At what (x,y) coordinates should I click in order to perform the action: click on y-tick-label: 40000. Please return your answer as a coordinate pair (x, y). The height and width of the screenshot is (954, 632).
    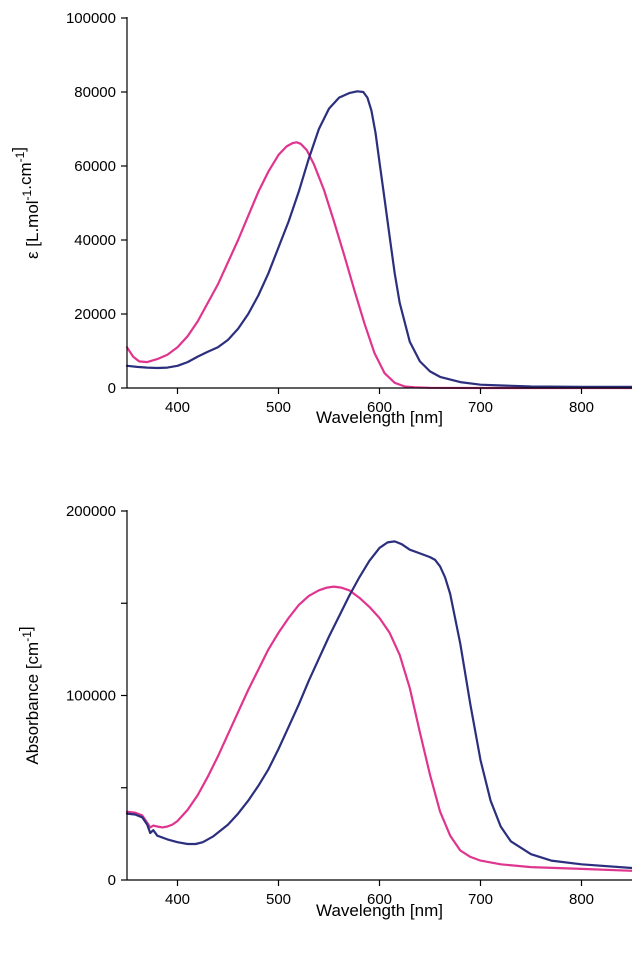
    Looking at the image, I should click on (95, 240).